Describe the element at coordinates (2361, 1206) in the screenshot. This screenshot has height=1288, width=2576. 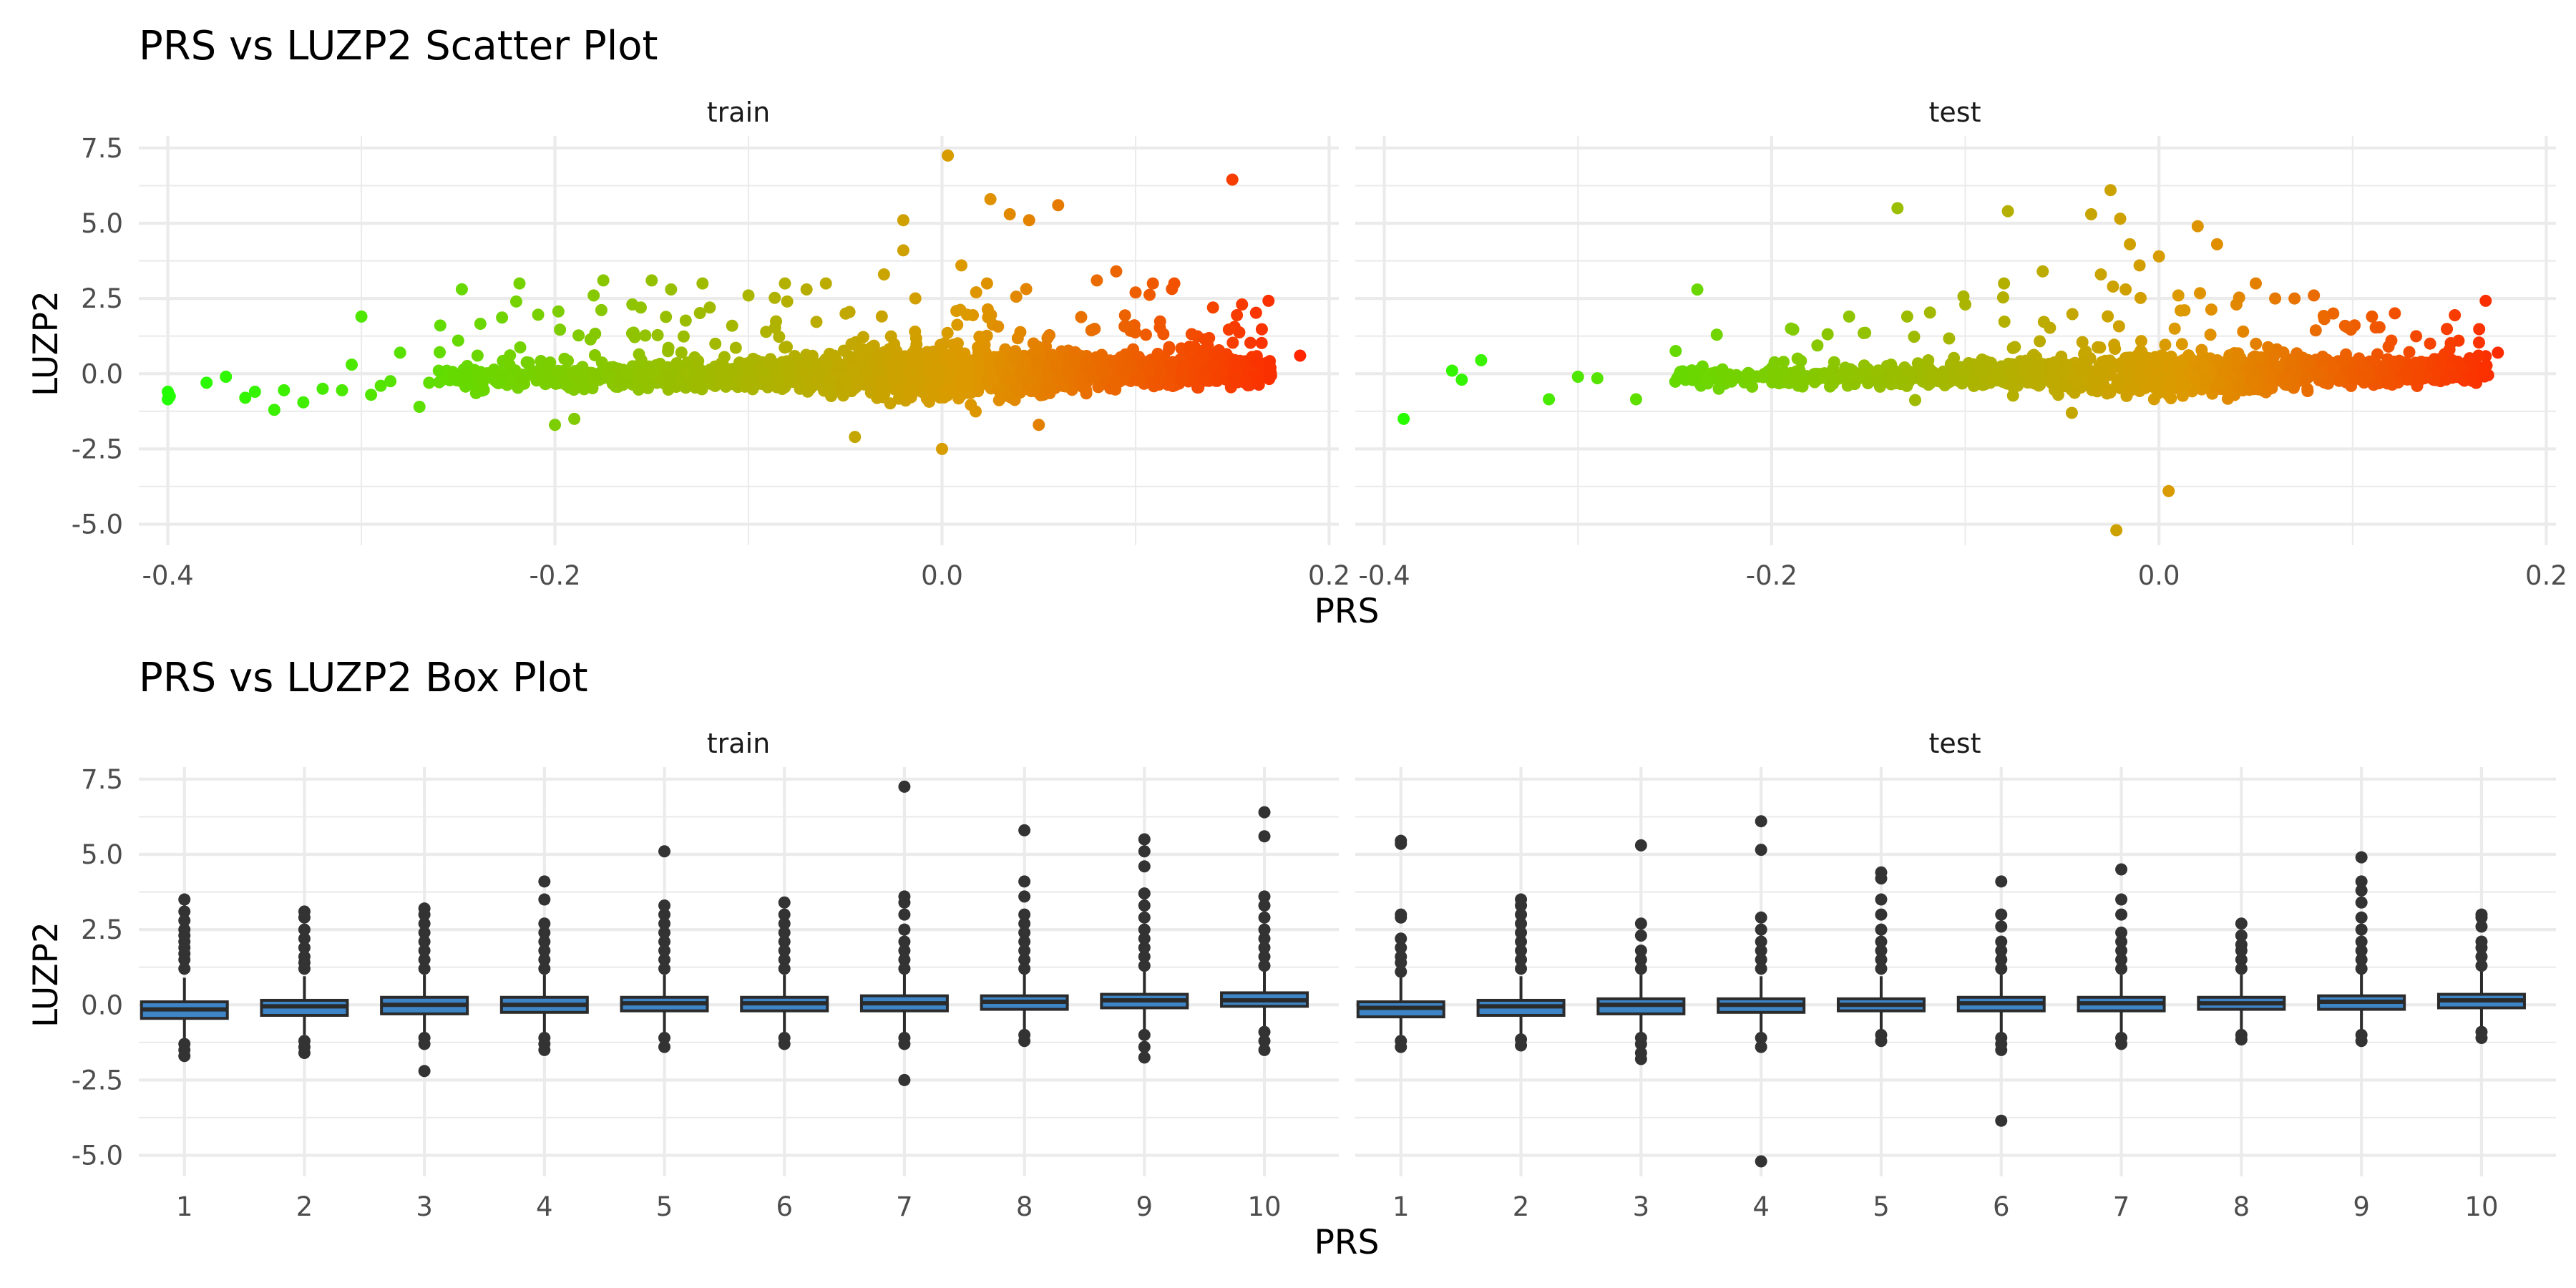
I see `box-x-tick-label: 9` at that location.